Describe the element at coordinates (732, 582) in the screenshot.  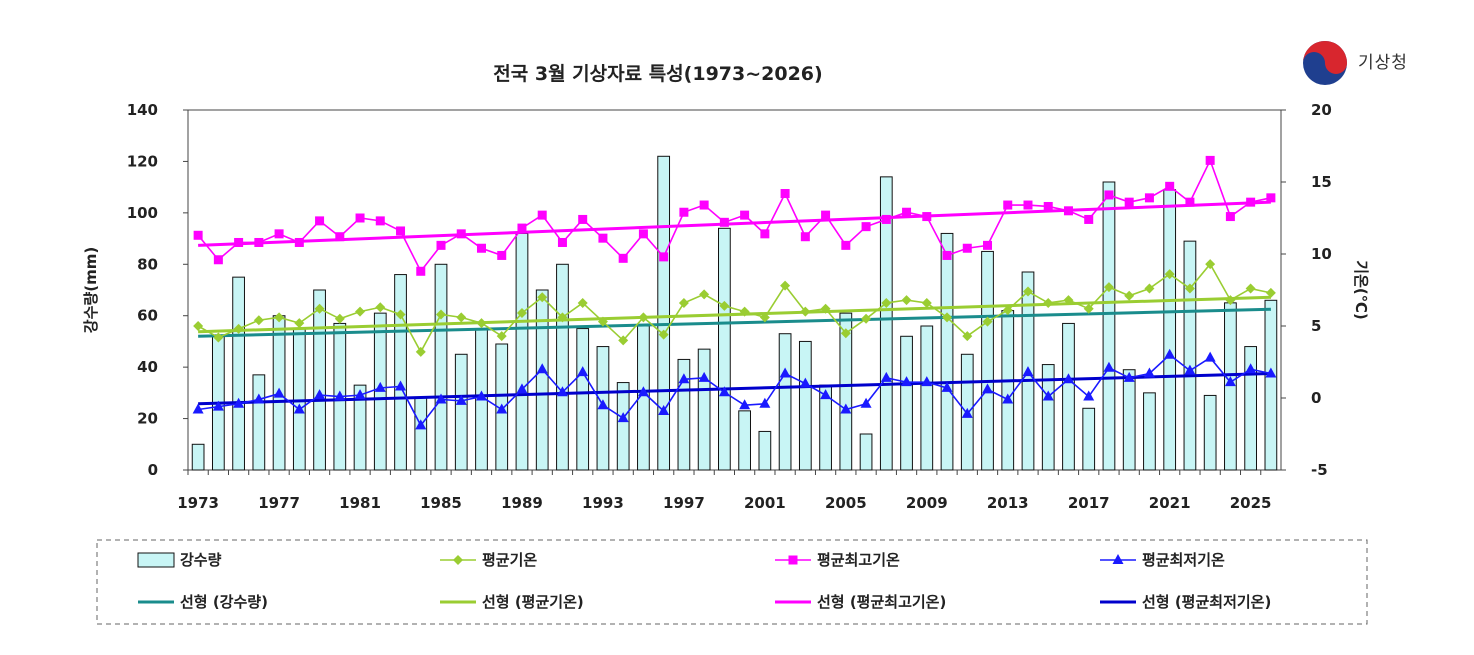
I see `legend-frame` at that location.